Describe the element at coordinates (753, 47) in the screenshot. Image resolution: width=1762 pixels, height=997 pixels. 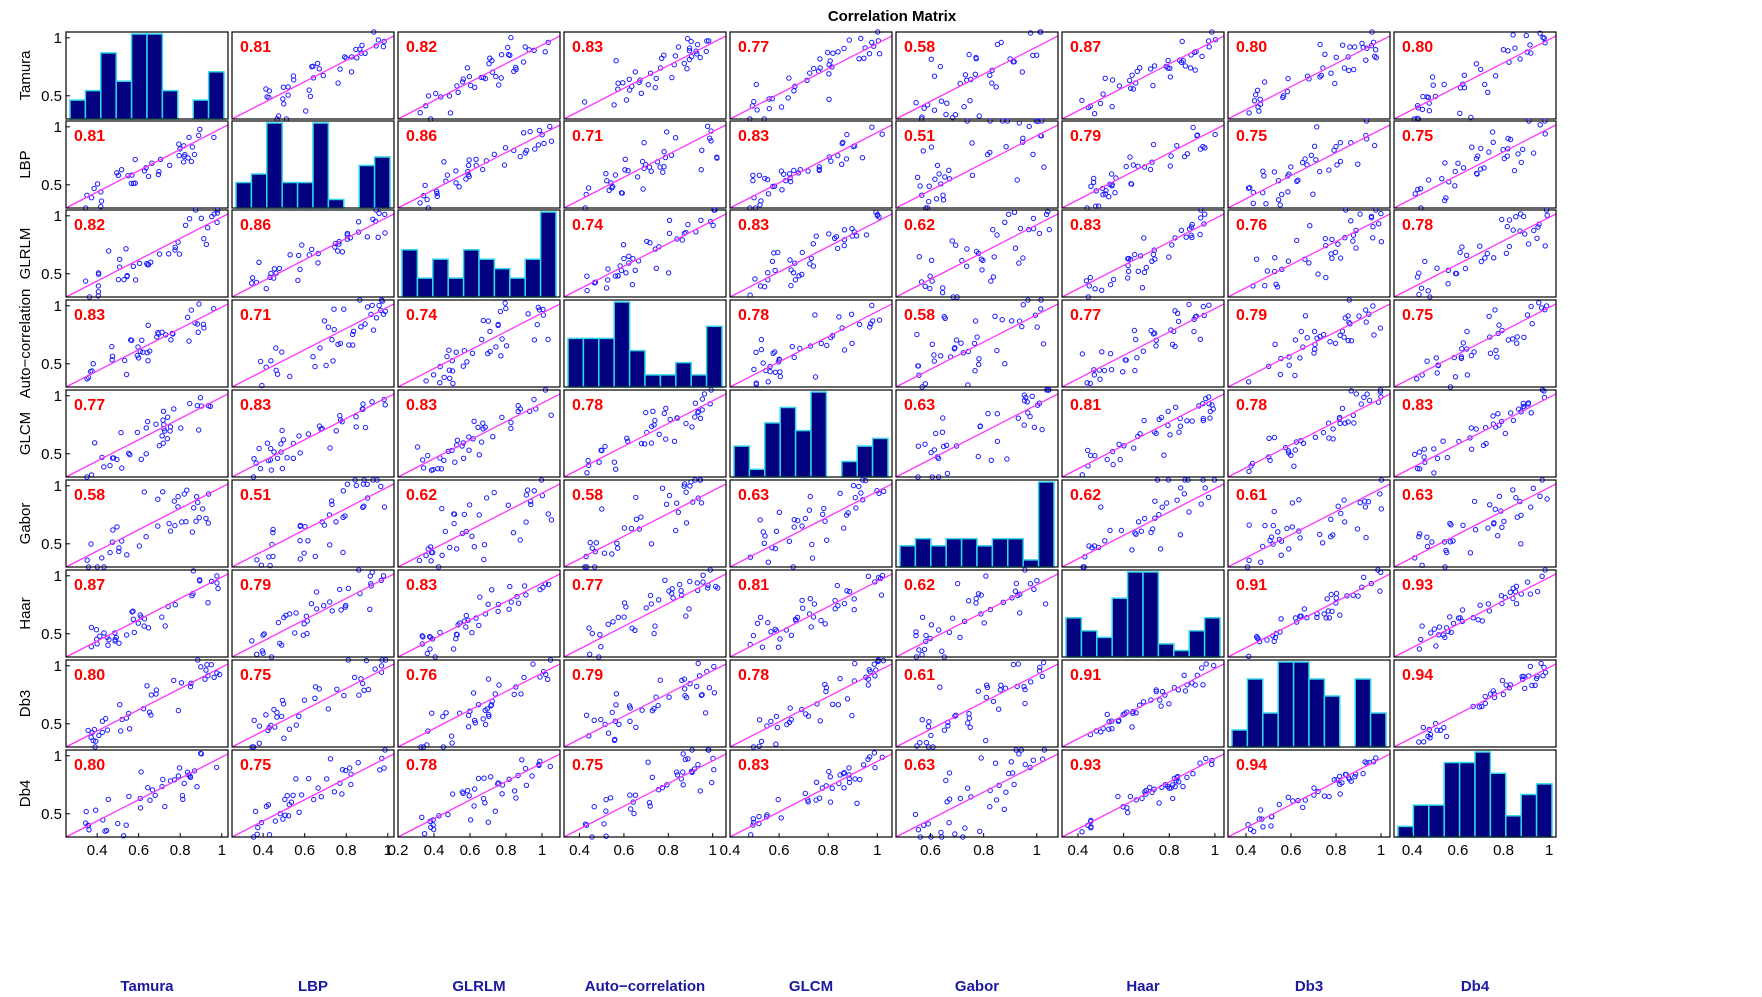
I see `correlation-label: 0.77` at that location.